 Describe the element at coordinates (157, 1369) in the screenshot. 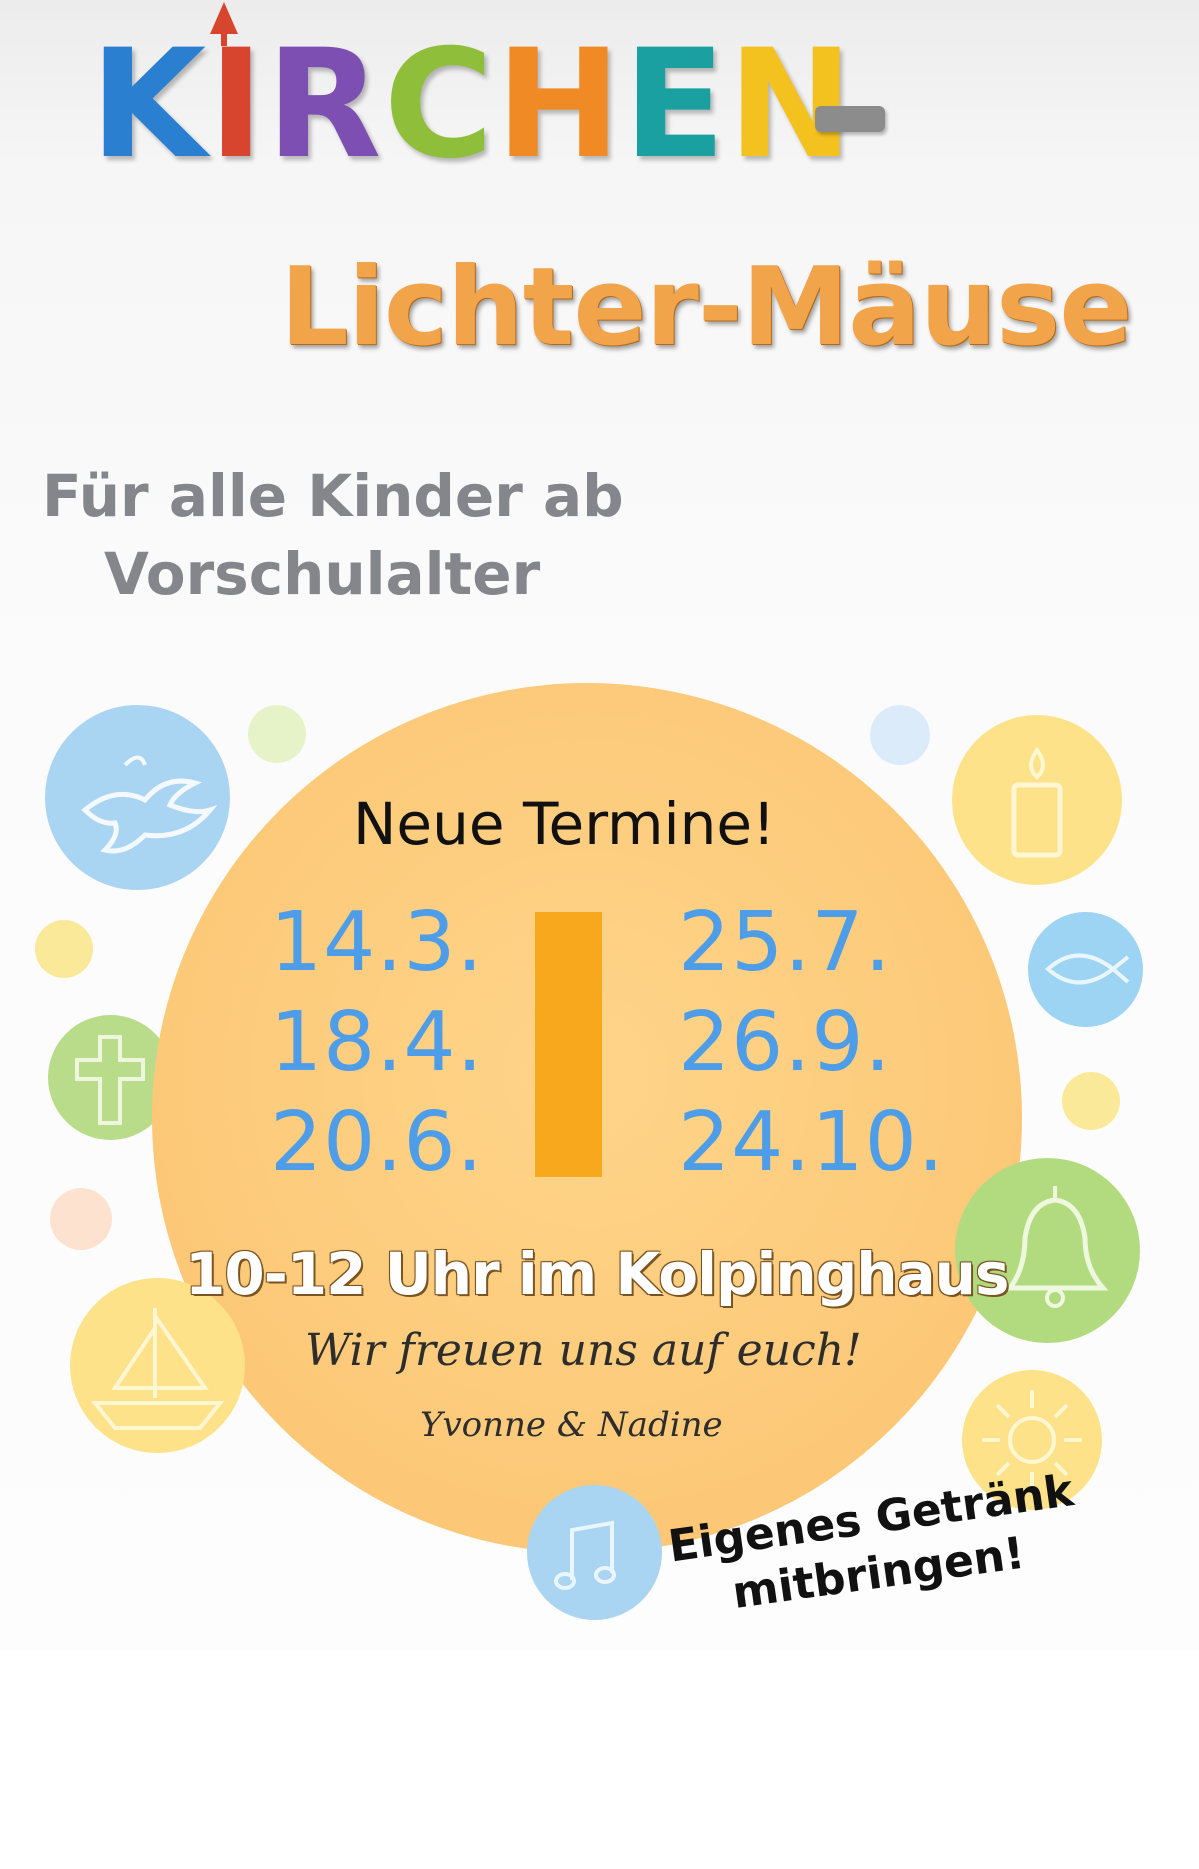

I see `boat-icon` at that location.